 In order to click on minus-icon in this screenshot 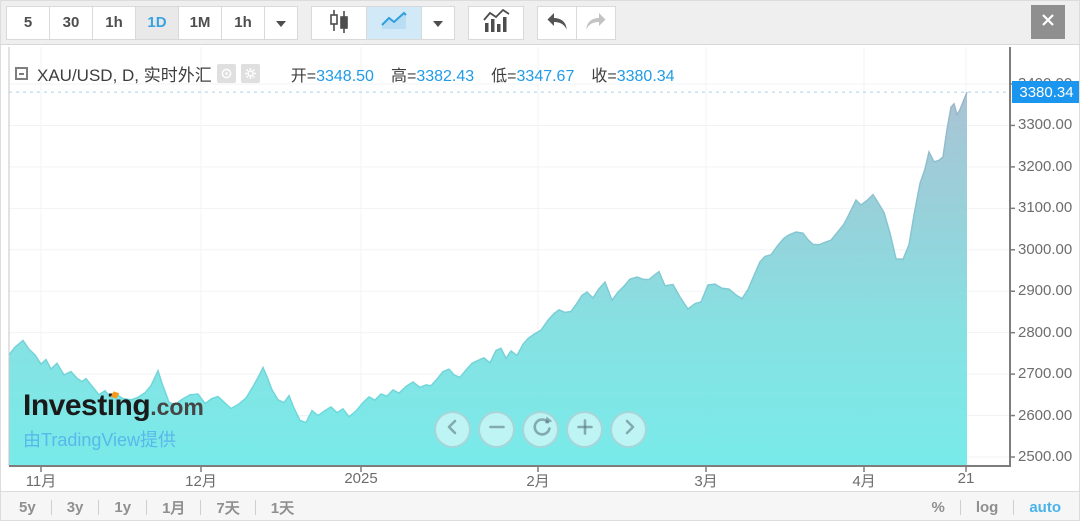, I will do `click(497, 429)`.